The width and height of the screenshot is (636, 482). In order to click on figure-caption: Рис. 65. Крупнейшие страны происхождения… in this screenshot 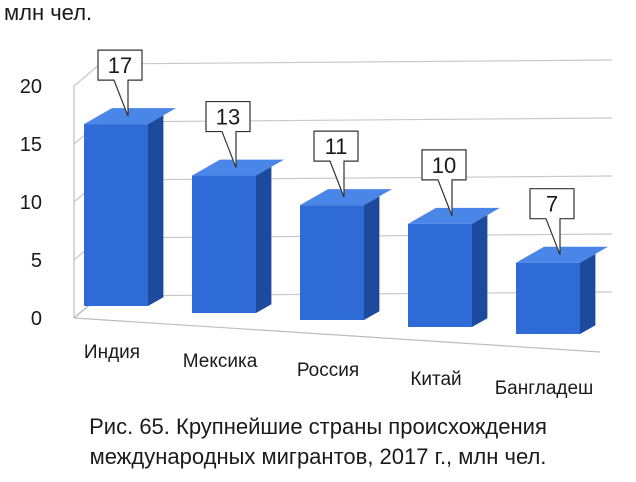, I will do `click(318, 442)`.